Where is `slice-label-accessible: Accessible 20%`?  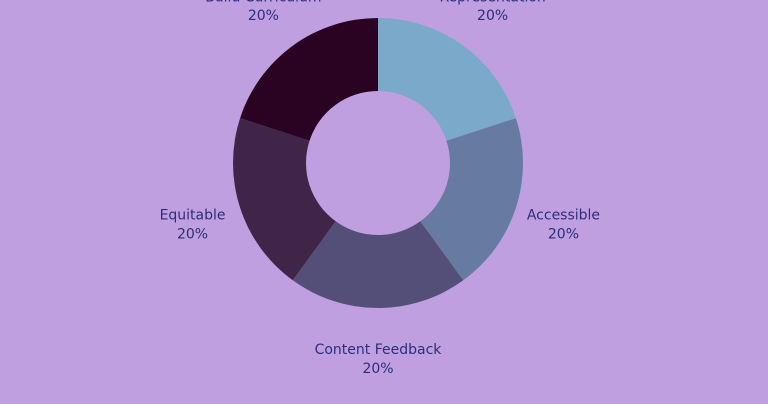 slice-label-accessible: Accessible 20% is located at coordinates (563, 224).